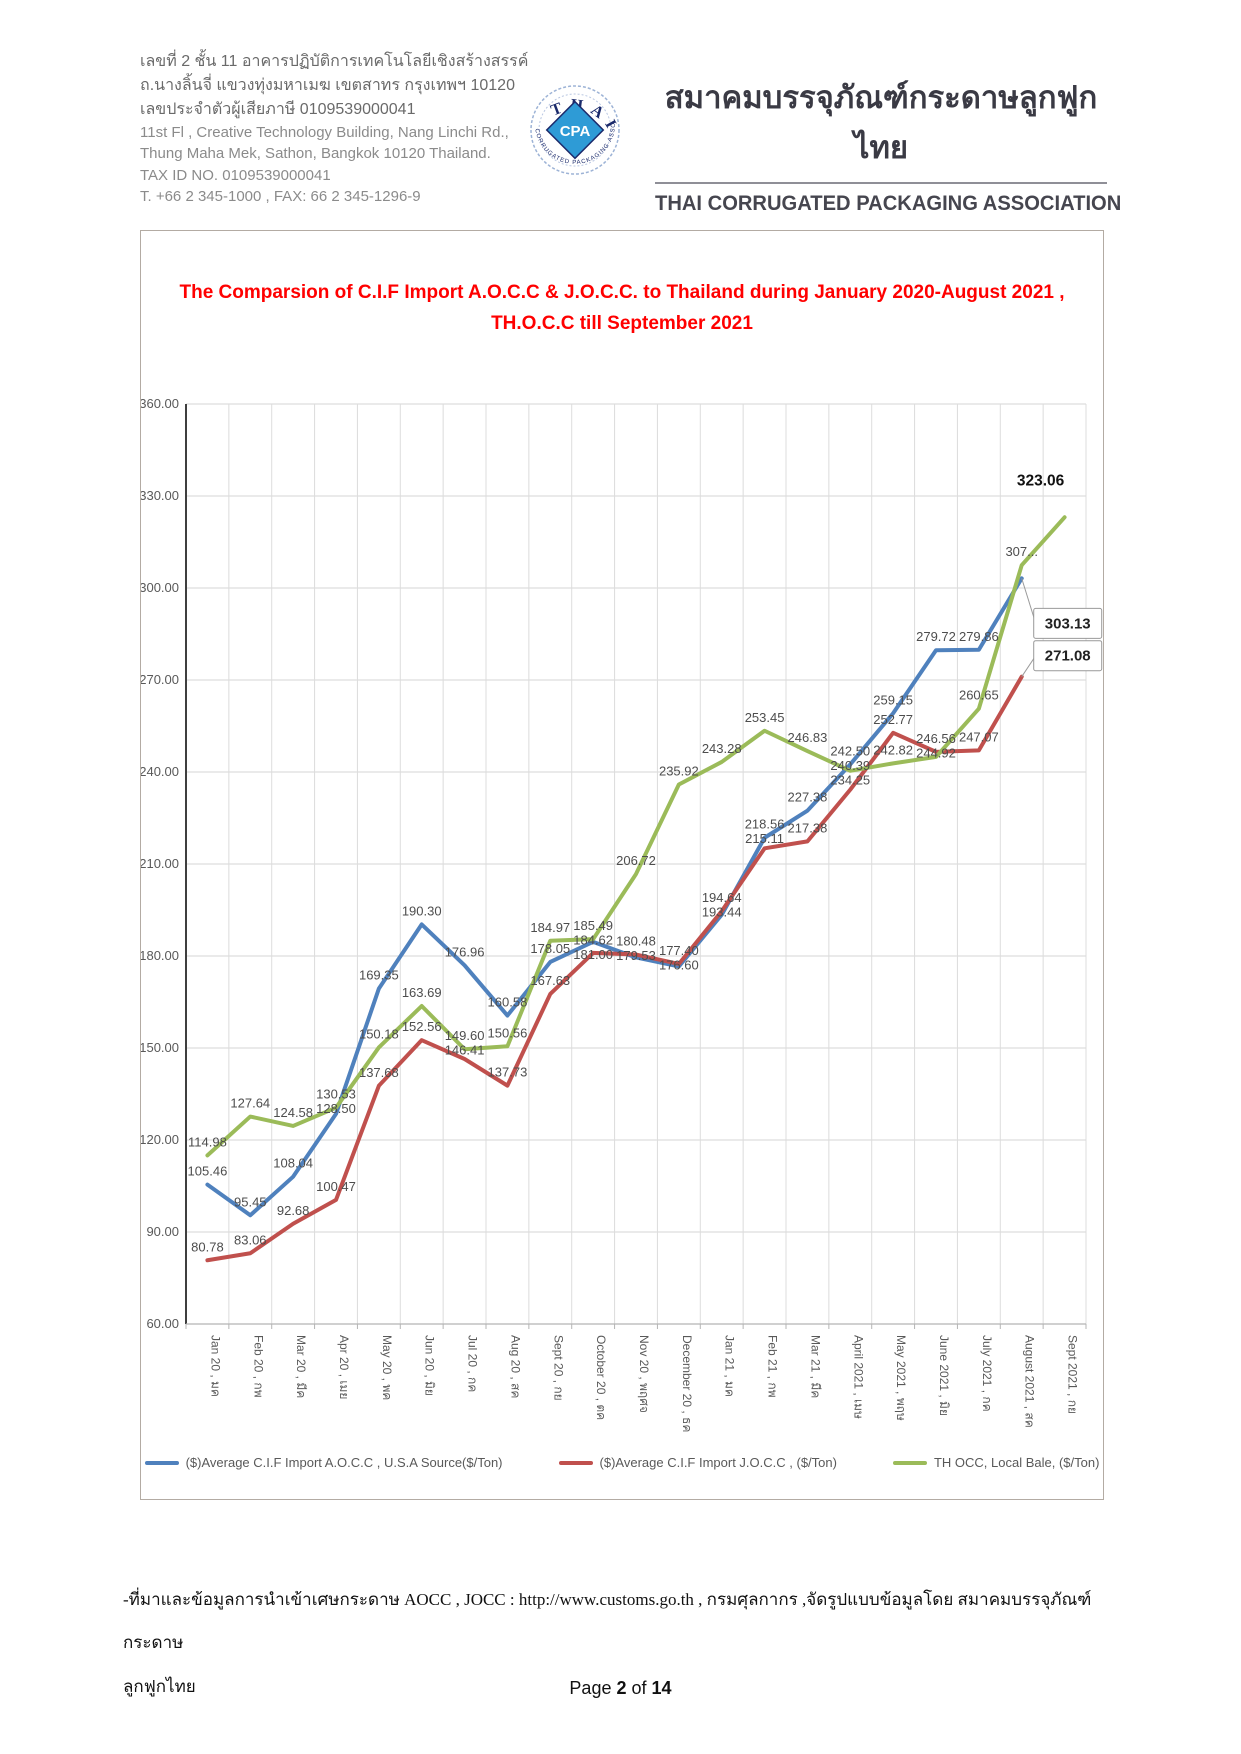  What do you see at coordinates (160, 403) in the screenshot?
I see `y-axis-label: 360.00` at bounding box center [160, 403].